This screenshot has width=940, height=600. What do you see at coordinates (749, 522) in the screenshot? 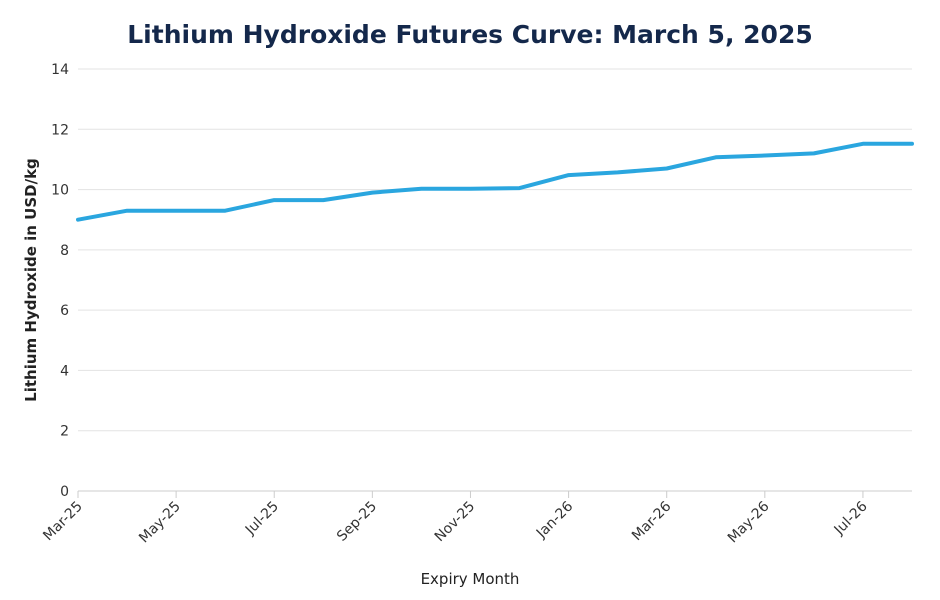
I see `x-tick-label: May-26` at bounding box center [749, 522].